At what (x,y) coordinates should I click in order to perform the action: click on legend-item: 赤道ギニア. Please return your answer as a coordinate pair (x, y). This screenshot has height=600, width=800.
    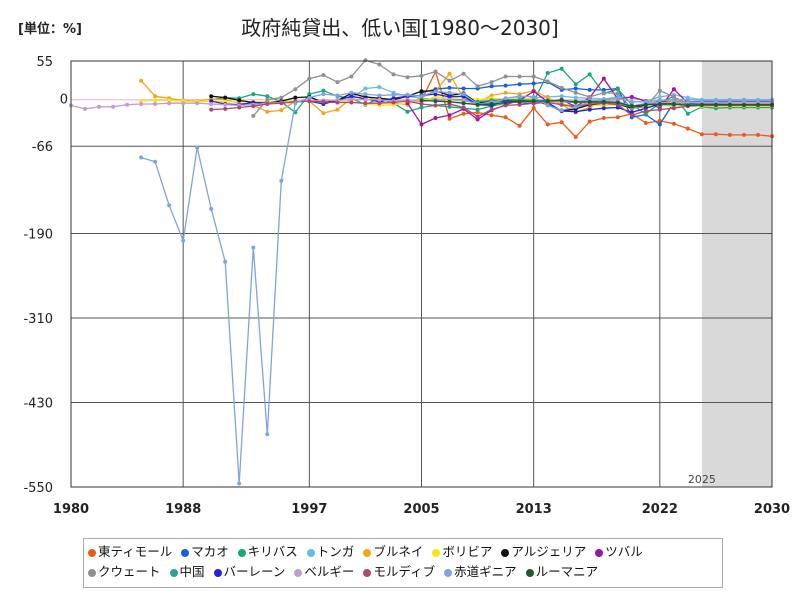
    Looking at the image, I should click on (480, 572).